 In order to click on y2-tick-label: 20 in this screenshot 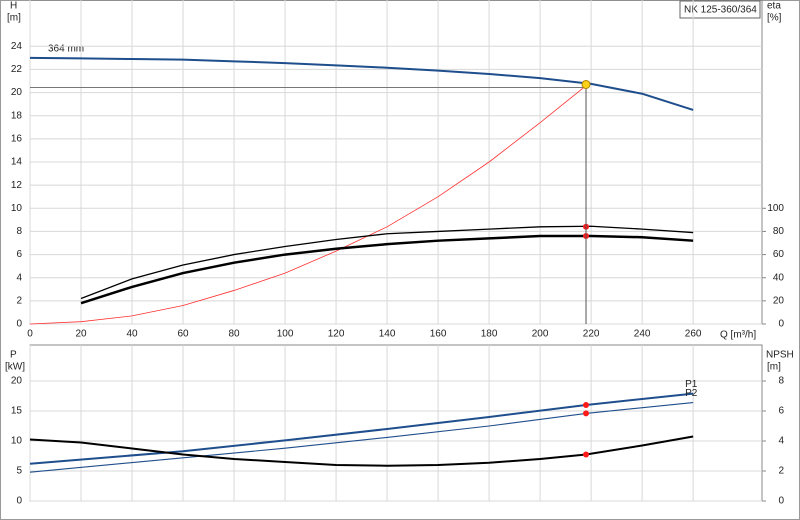, I will do `click(779, 300)`.